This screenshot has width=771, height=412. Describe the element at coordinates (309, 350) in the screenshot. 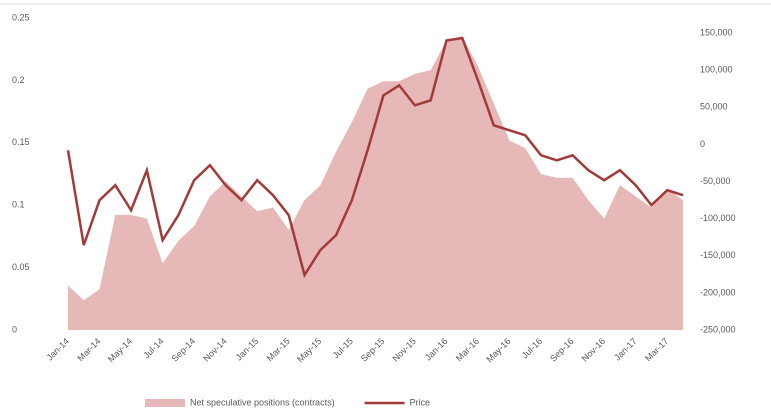

I see `x-tick-label: May-15` at that location.